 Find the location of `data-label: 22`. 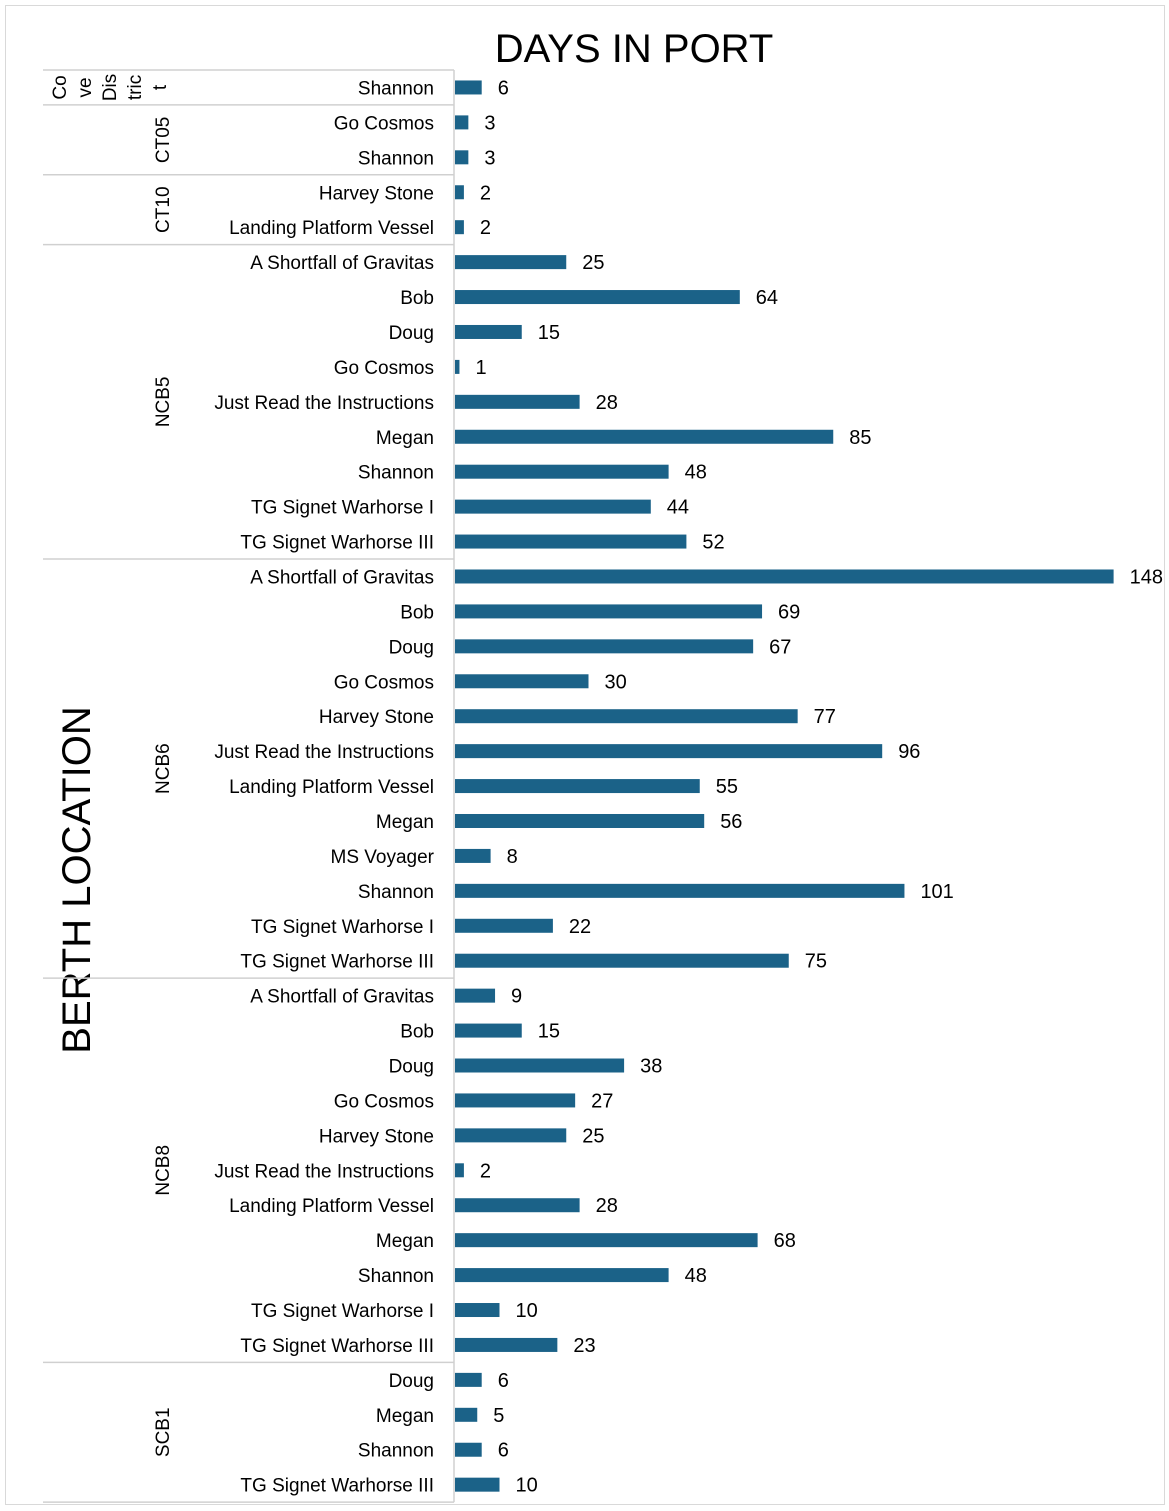

data-label: 22 is located at coordinates (580, 927).